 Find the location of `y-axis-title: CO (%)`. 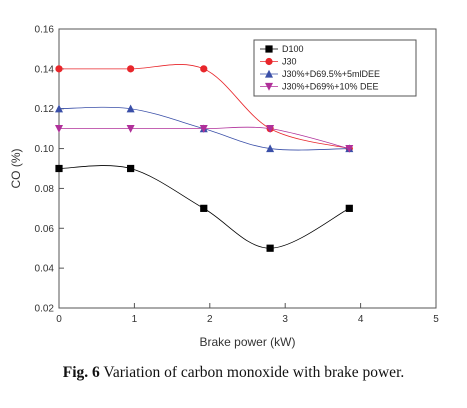

y-axis-title: CO (%) is located at coordinates (16, 169).